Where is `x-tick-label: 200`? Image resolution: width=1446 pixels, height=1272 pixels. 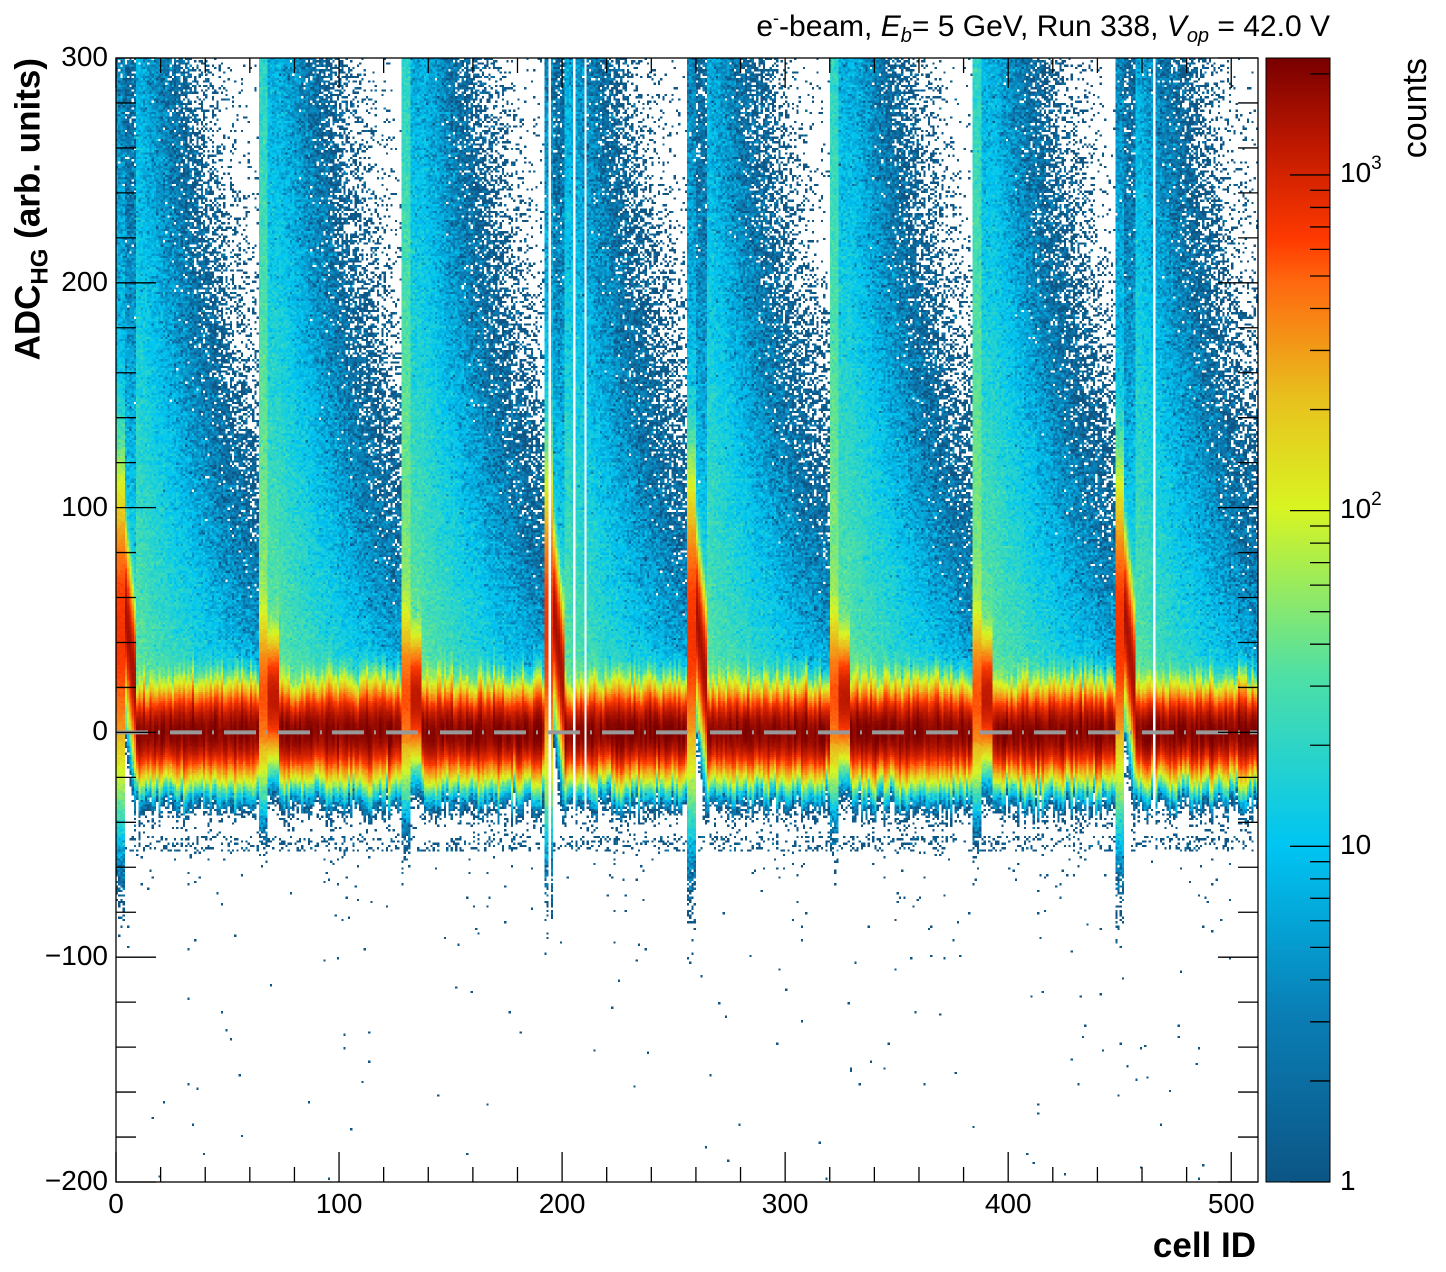
x-tick-label: 200 is located at coordinates (562, 1203).